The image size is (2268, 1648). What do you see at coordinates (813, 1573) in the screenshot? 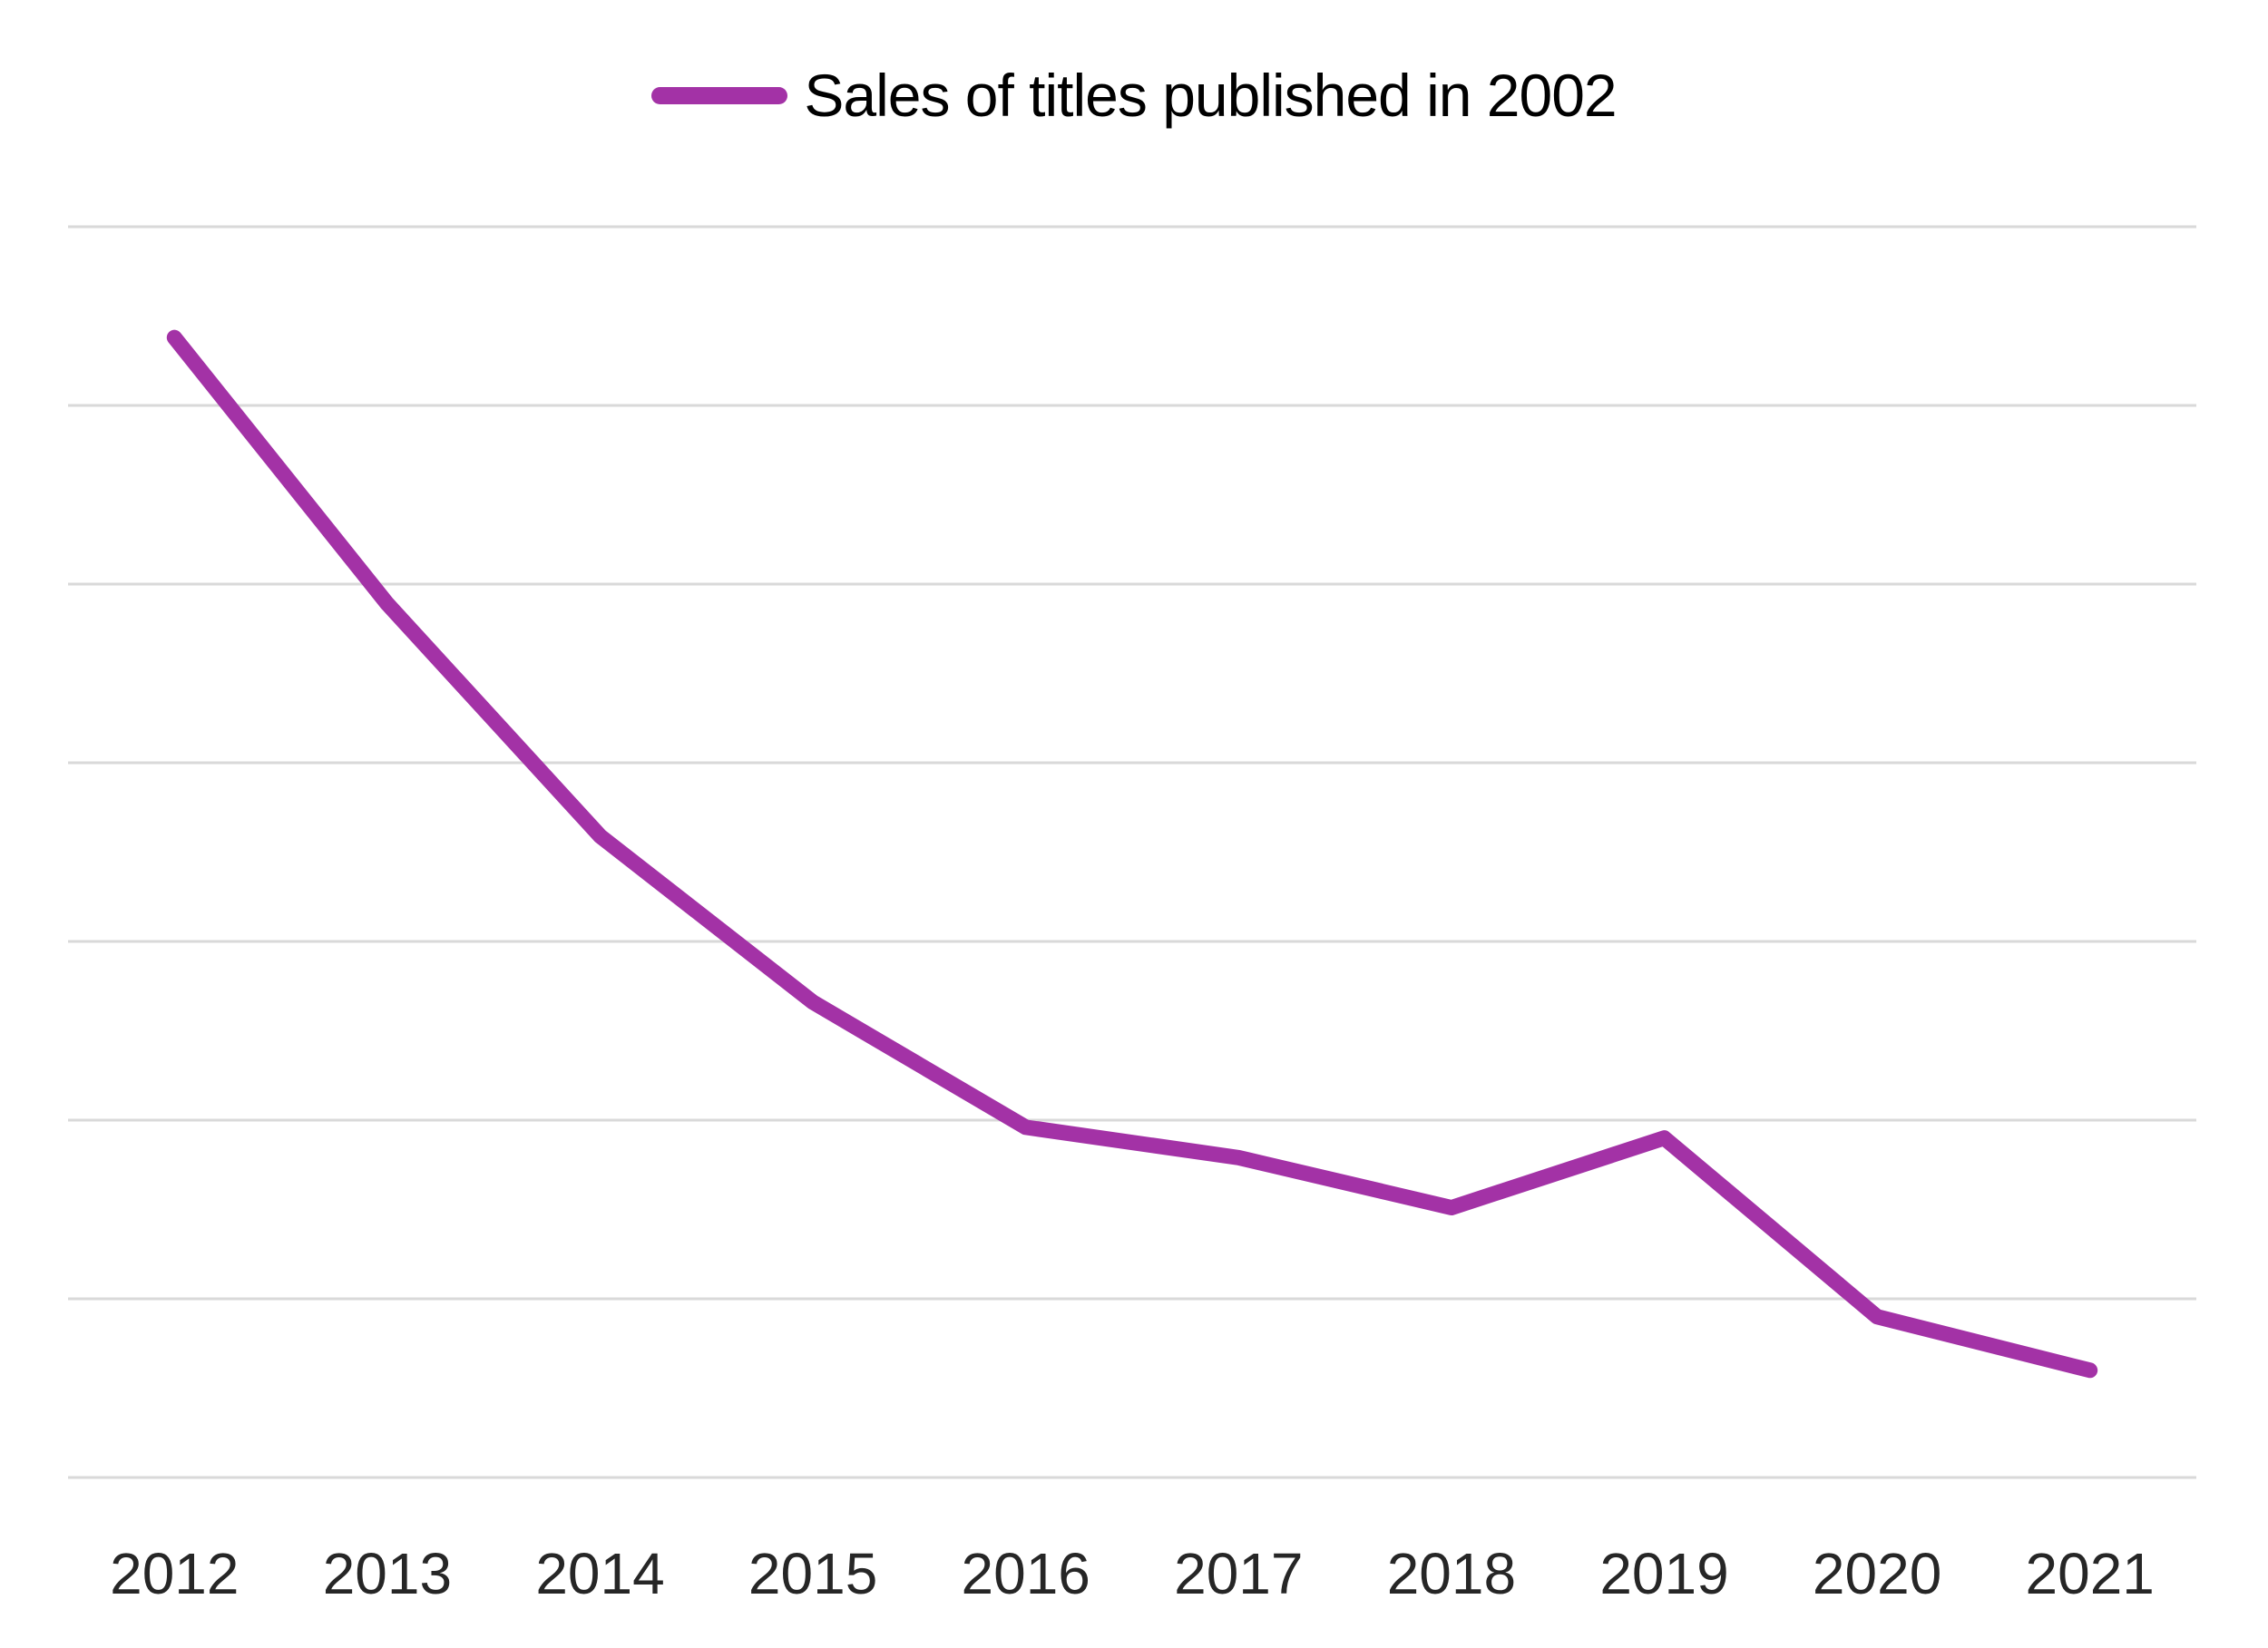
I see `x-axis-label: 2015` at bounding box center [813, 1573].